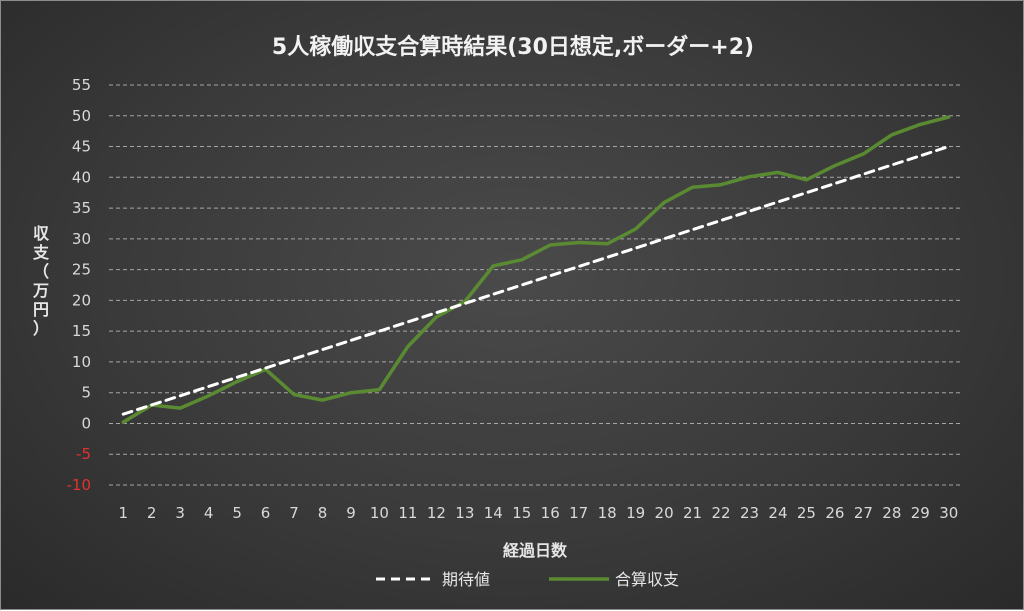 This screenshot has width=1024, height=611. What do you see at coordinates (86, 423) in the screenshot?
I see `y-tick-label: 0` at bounding box center [86, 423].